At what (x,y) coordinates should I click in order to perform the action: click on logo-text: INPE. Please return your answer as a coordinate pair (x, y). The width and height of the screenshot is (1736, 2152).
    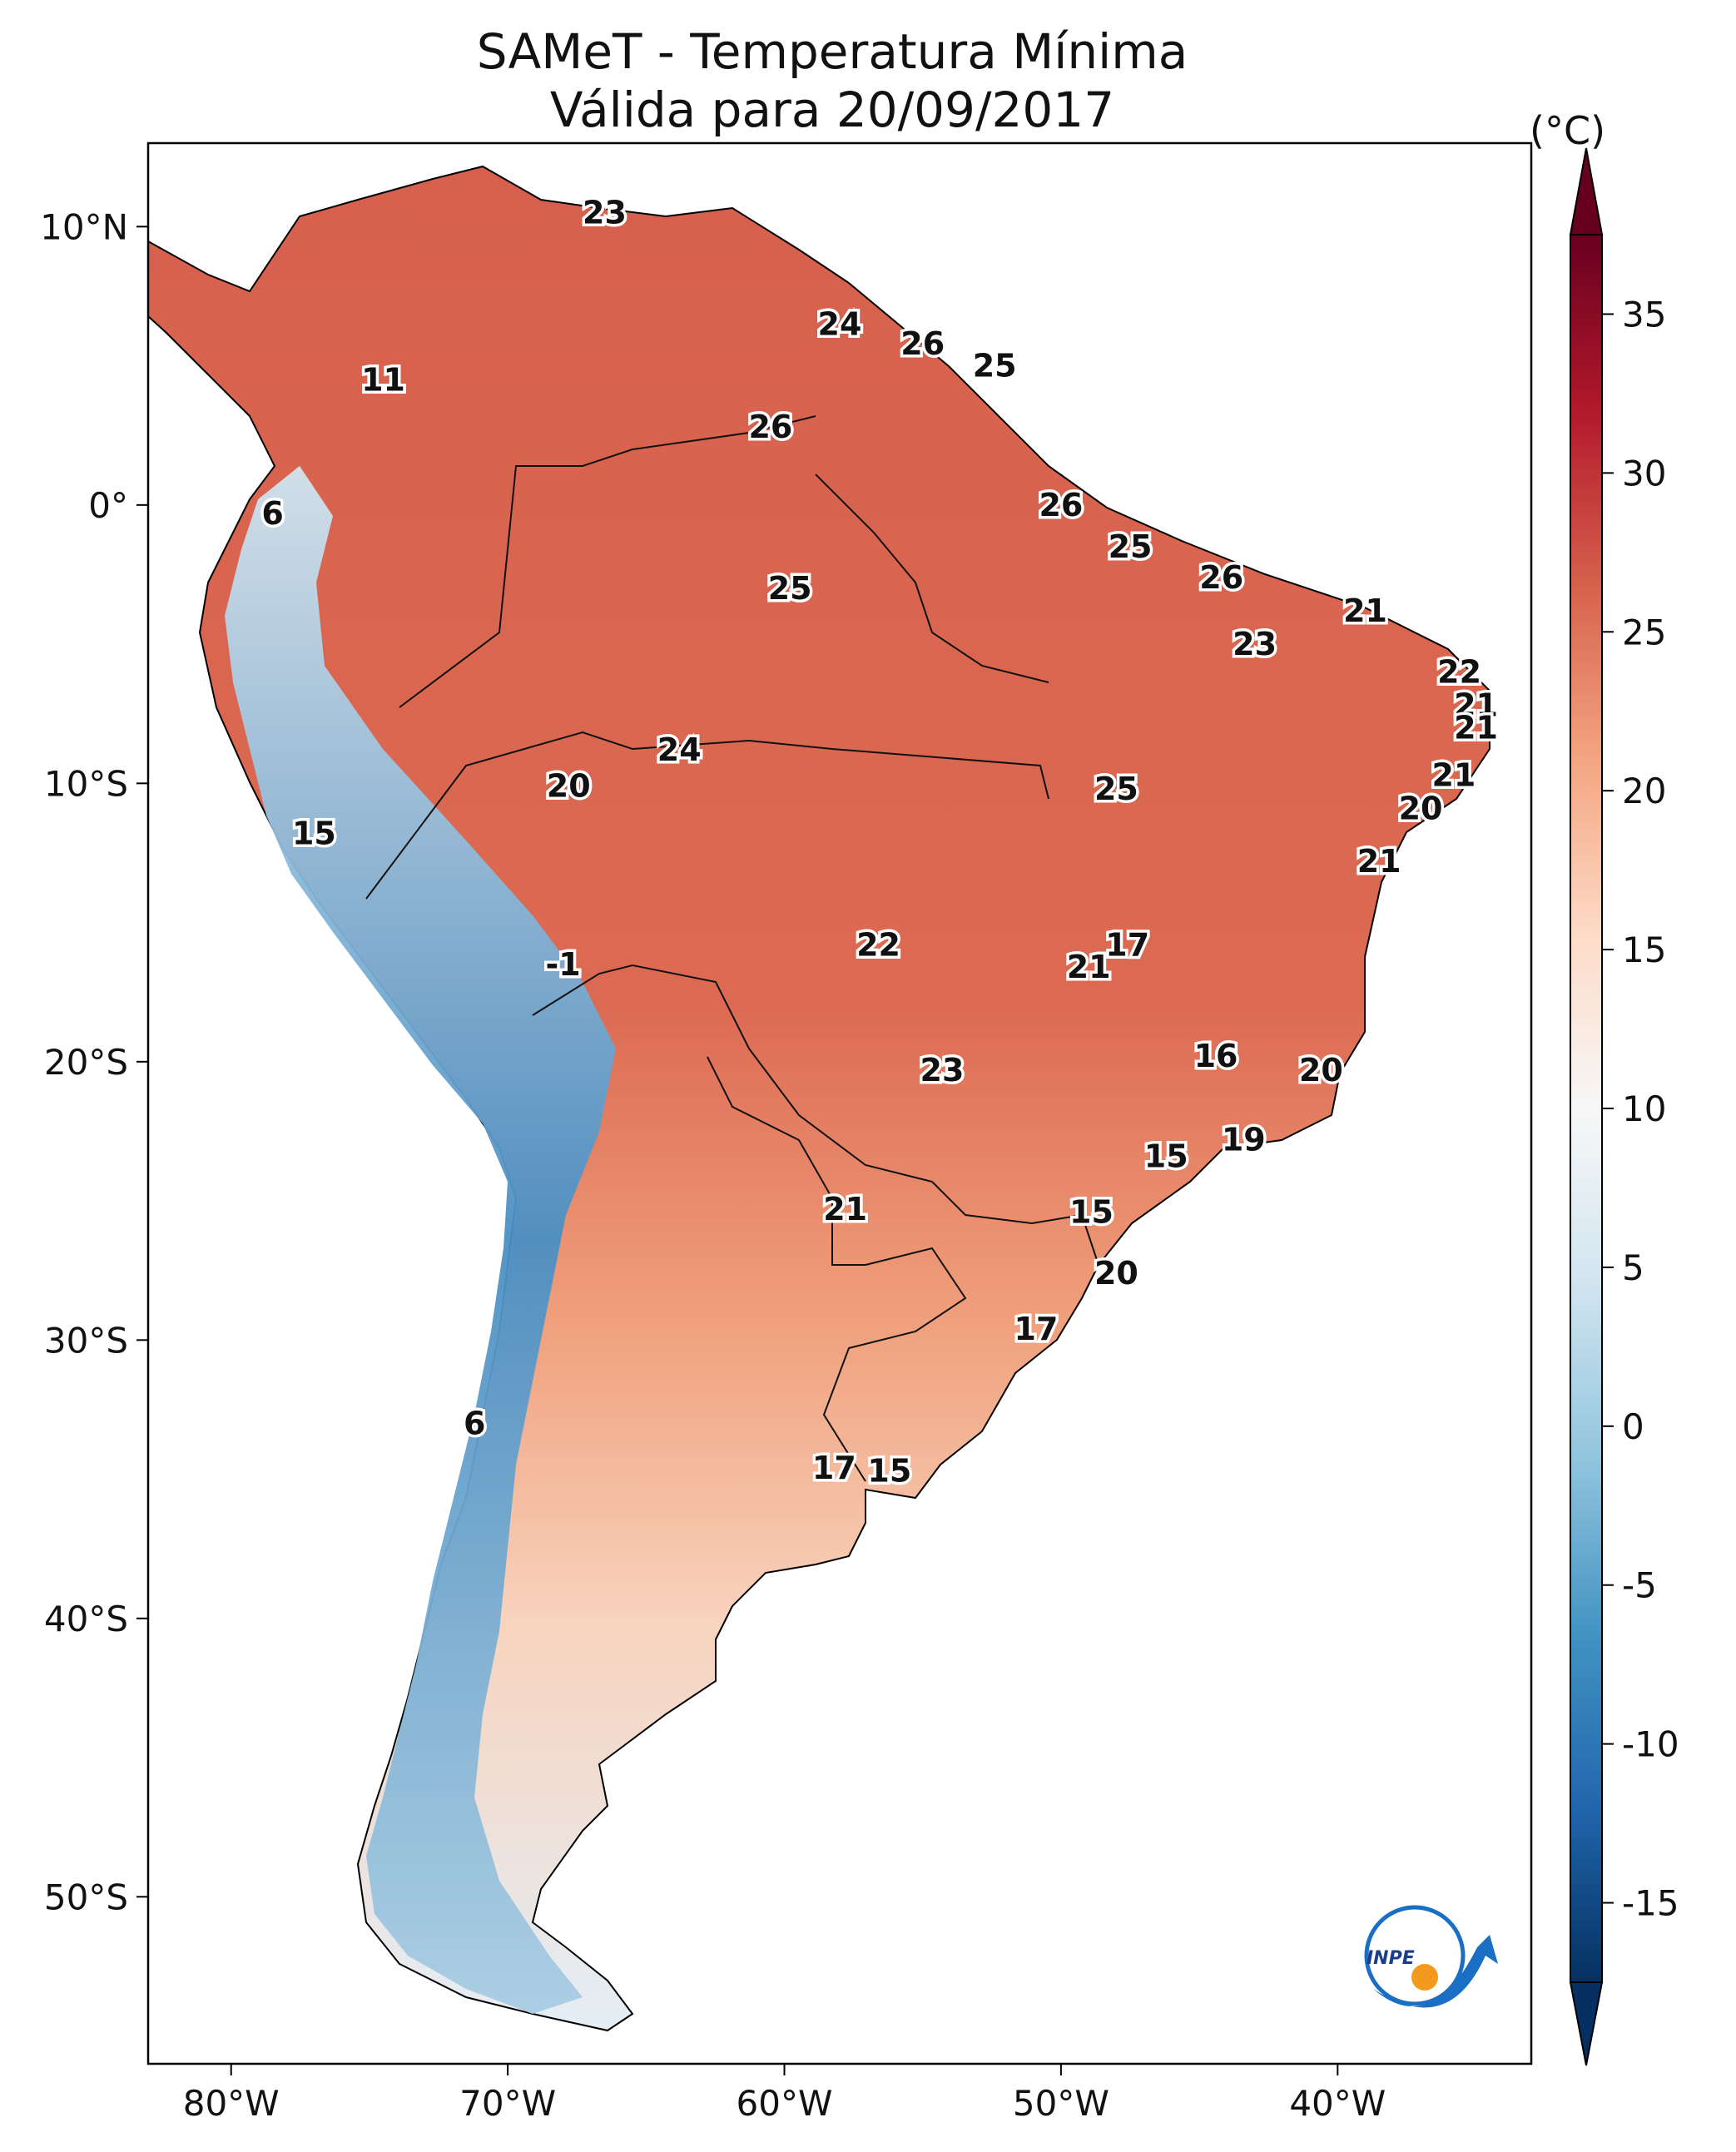
    Looking at the image, I should click on (1390, 1958).